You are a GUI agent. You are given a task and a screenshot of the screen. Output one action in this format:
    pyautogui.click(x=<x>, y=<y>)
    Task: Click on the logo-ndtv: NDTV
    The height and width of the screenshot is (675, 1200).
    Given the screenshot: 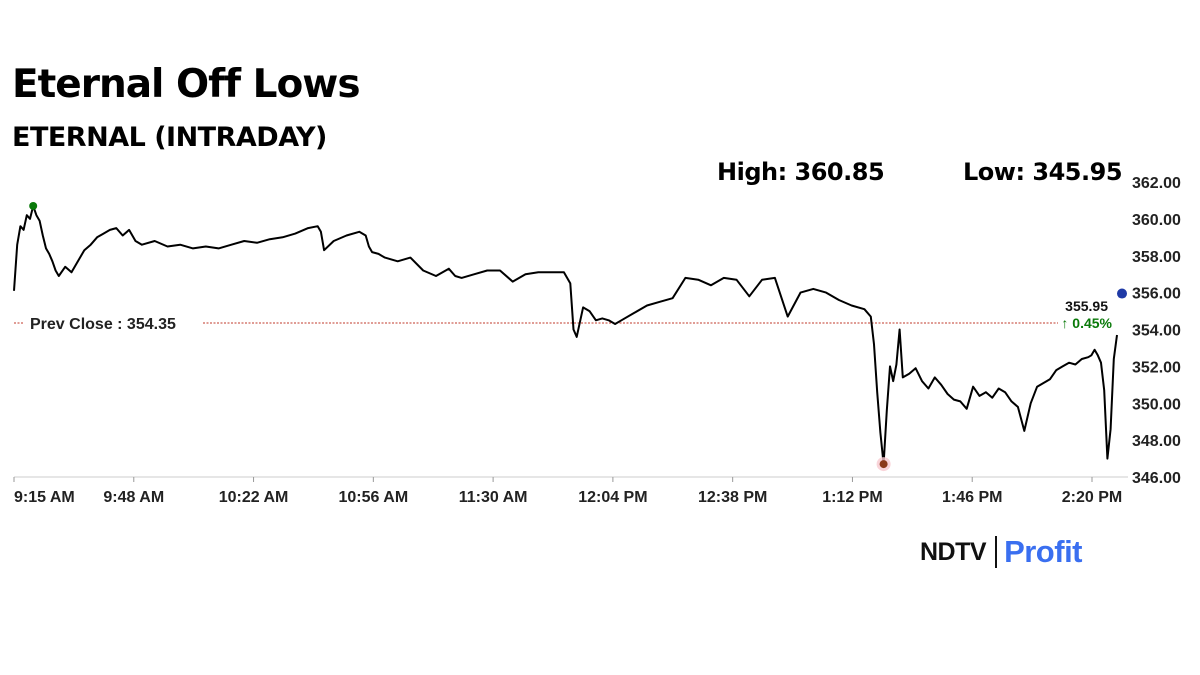 What is the action you would take?
    pyautogui.click(x=953, y=551)
    